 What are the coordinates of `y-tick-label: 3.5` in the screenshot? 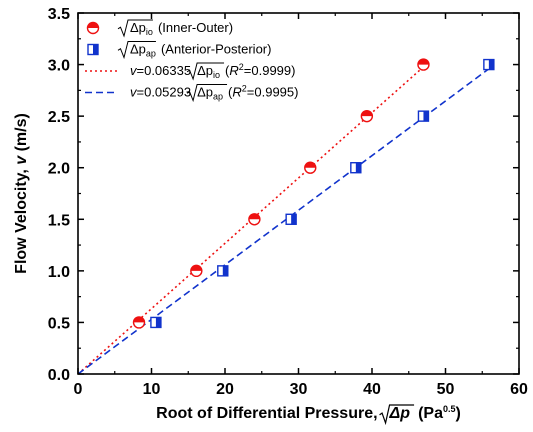 It's located at (59, 14).